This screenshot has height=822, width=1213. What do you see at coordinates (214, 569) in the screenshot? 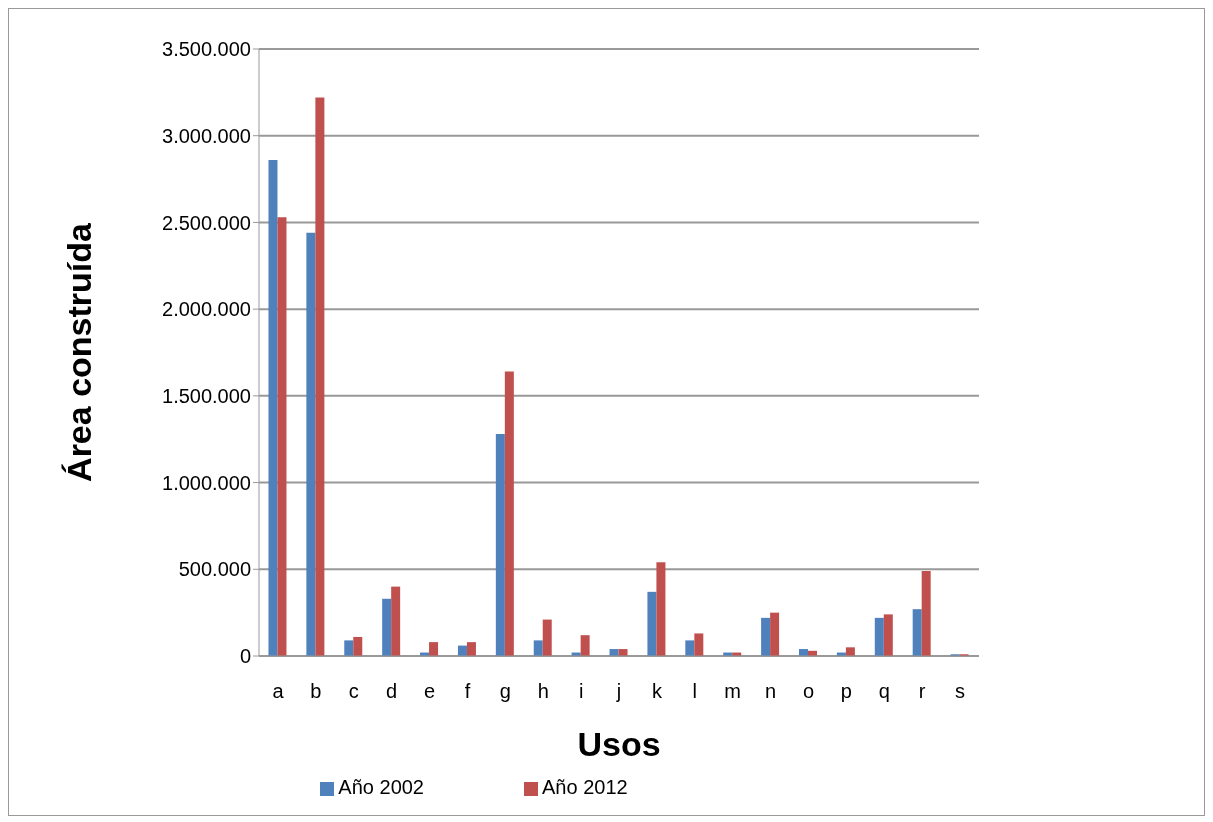
I see `y-tick-label: 500.000` at bounding box center [214, 569].